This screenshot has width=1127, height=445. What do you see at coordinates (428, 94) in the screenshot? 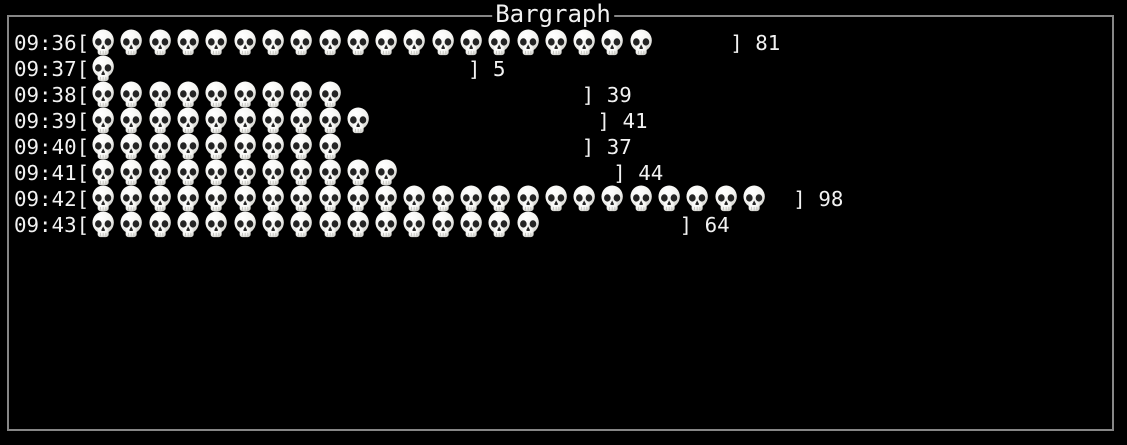
I see `bar-row: 09:38[] 39` at bounding box center [428, 94].